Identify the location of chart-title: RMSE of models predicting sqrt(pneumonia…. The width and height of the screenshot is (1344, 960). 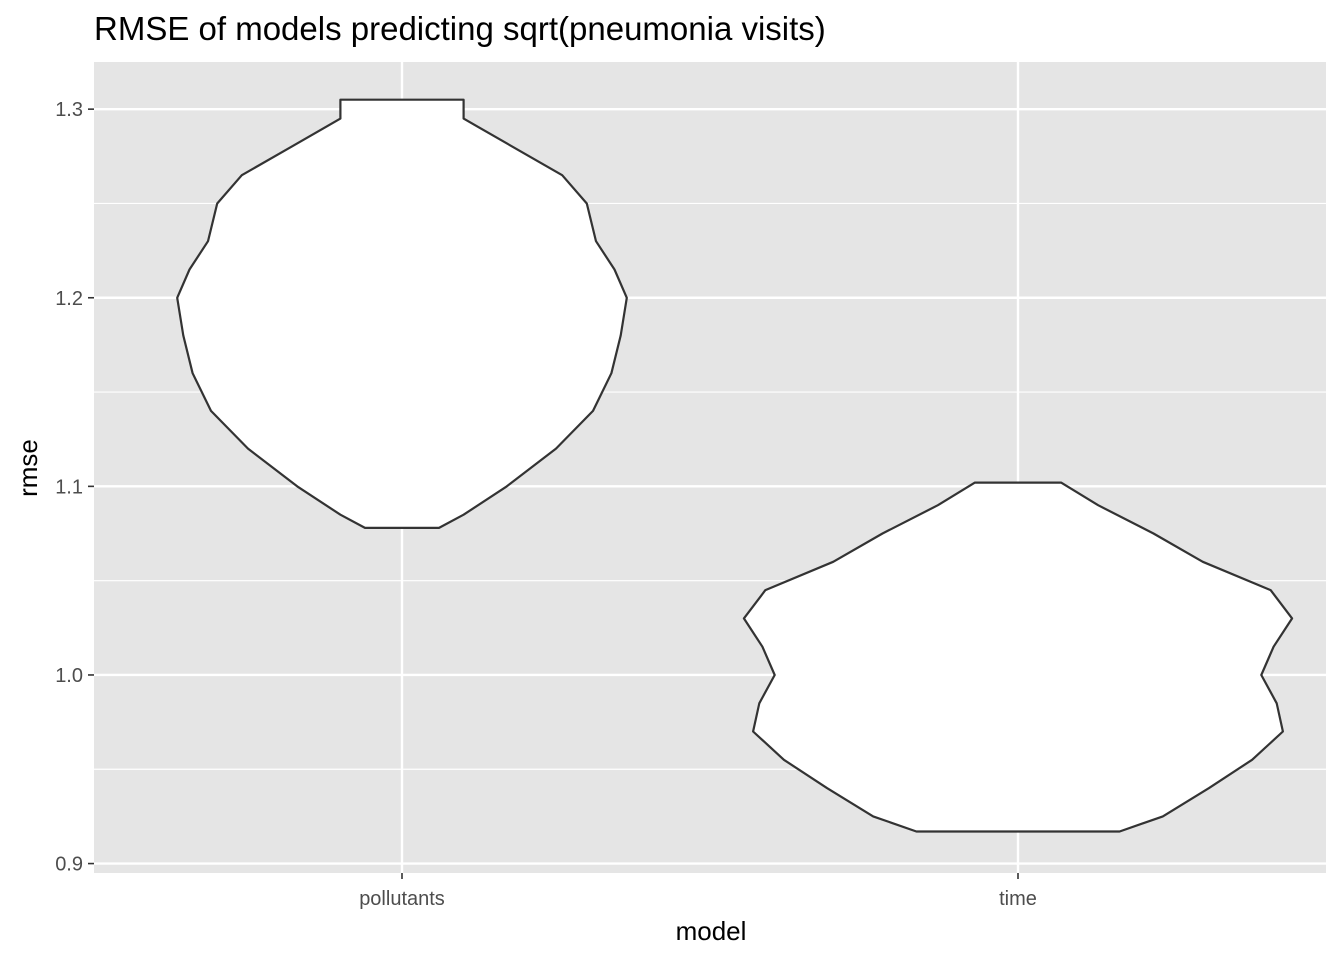
(460, 28).